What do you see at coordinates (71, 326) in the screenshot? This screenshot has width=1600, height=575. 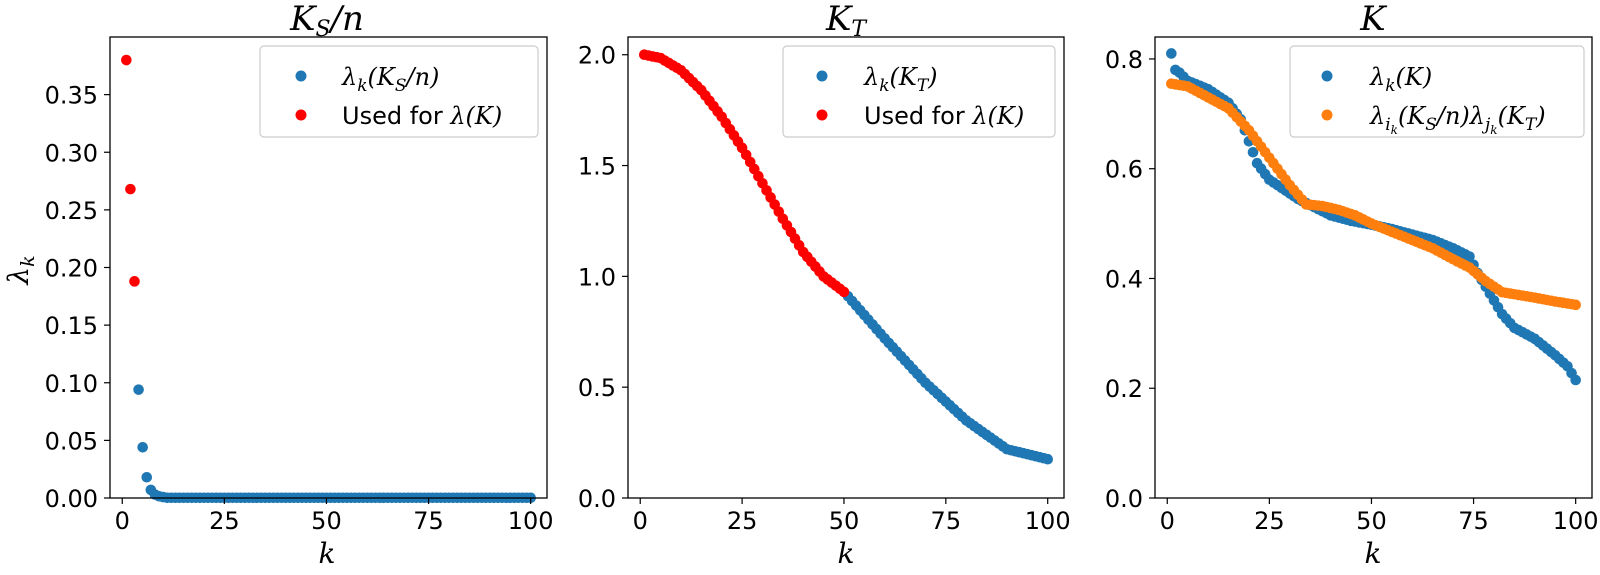 I see `y-tick-label: 0.15` at bounding box center [71, 326].